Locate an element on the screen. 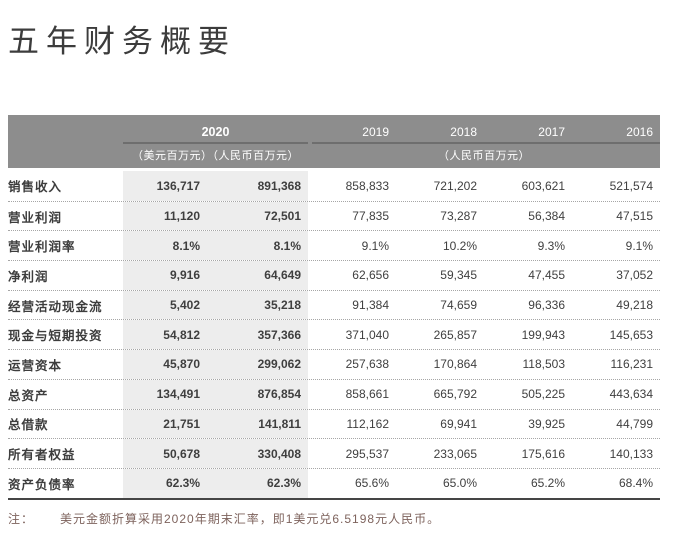 This screenshot has height=541, width=678. cell-2019: 295,537 is located at coordinates (367, 453).